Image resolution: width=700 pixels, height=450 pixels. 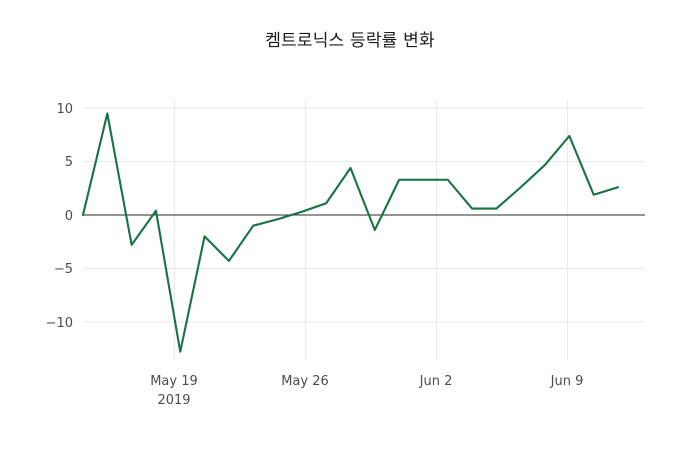 What do you see at coordinates (174, 381) in the screenshot?
I see `x-tick-label: May 19` at bounding box center [174, 381].